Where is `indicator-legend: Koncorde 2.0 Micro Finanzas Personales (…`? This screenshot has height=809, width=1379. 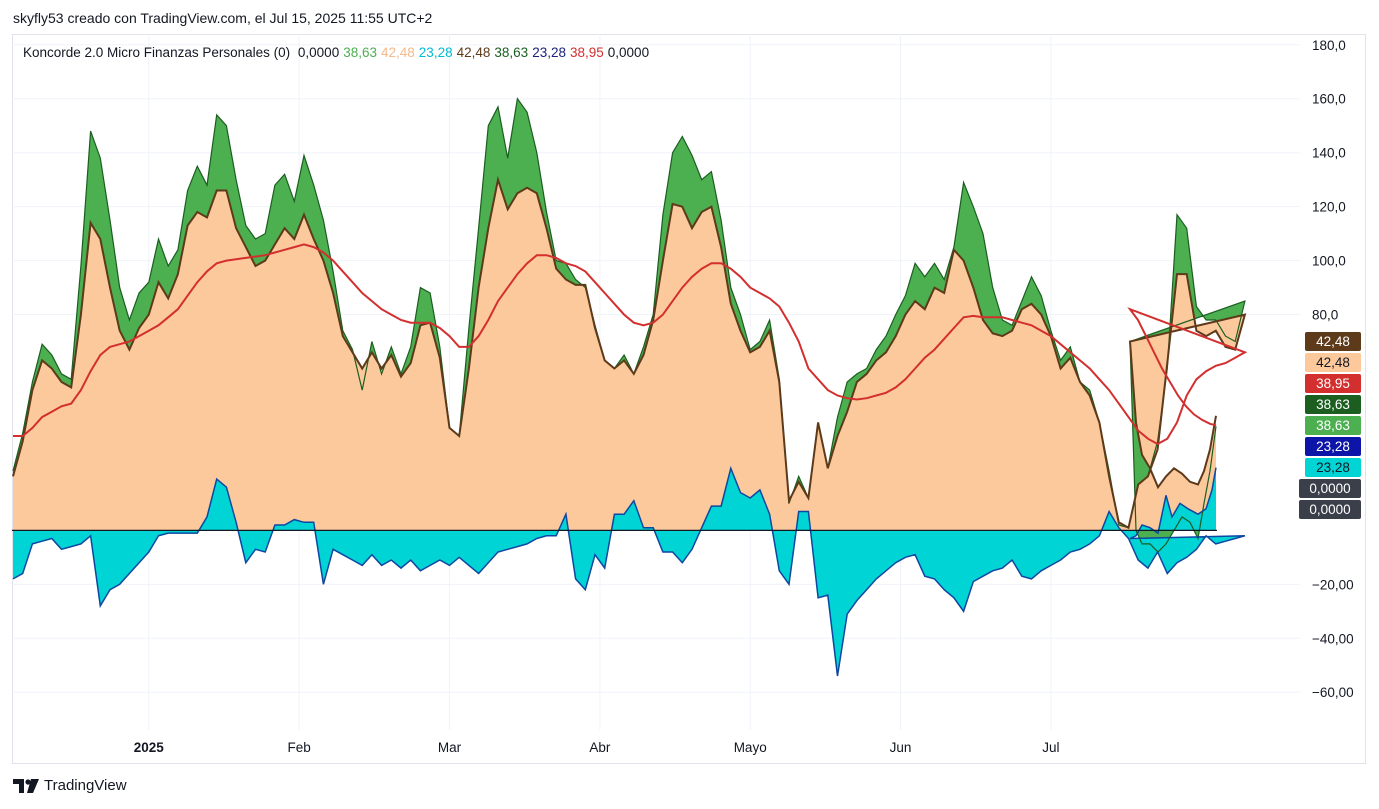 indicator-legend: Koncorde 2.0 Micro Finanzas Personales (… is located at coordinates (340, 52).